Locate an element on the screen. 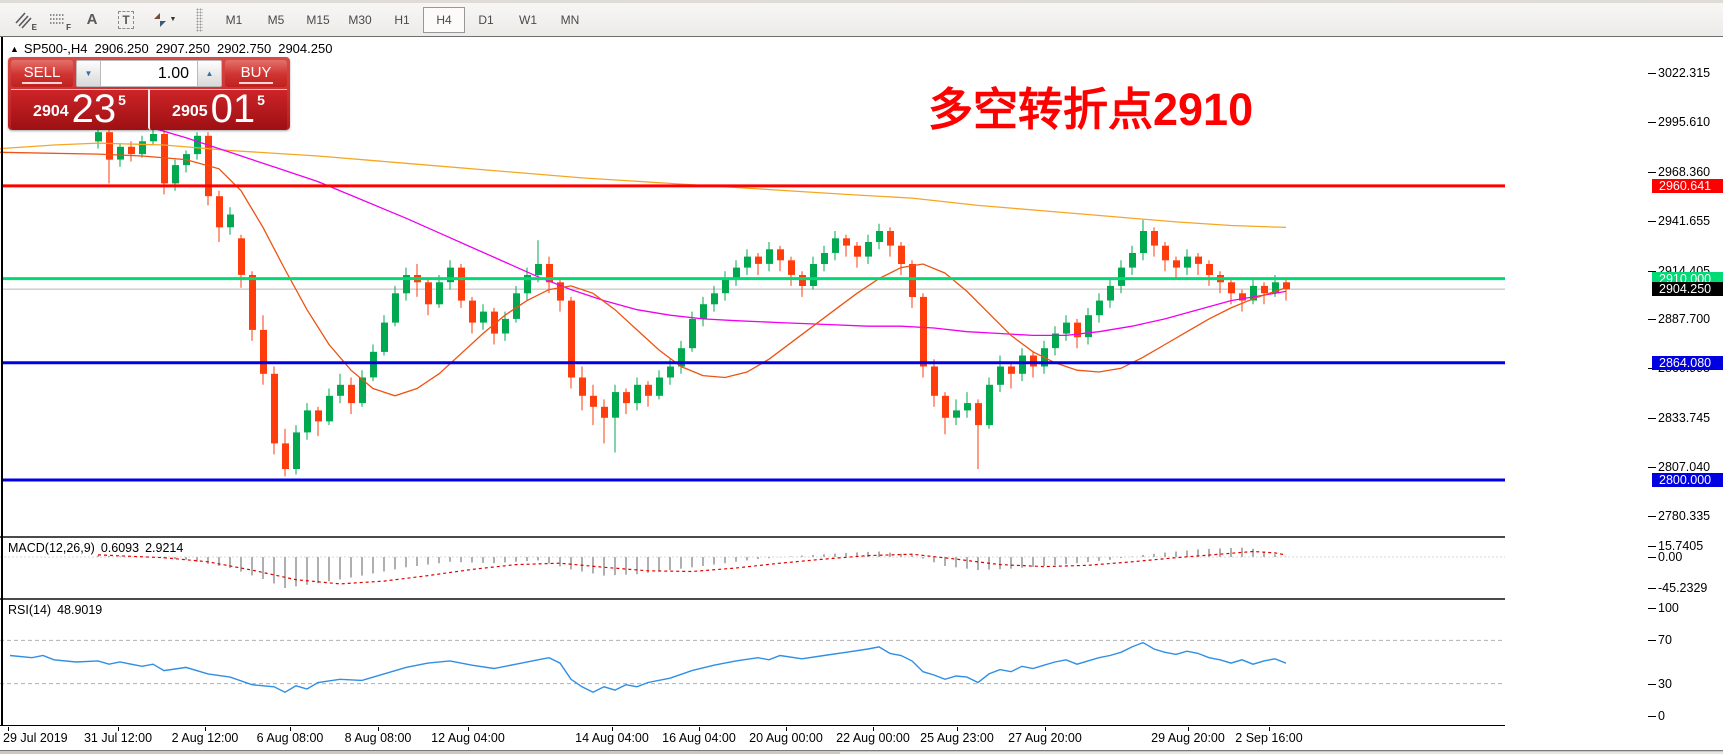 This screenshot has height=754, width=1723. channels-icon-letter: E is located at coordinates (34, 27).